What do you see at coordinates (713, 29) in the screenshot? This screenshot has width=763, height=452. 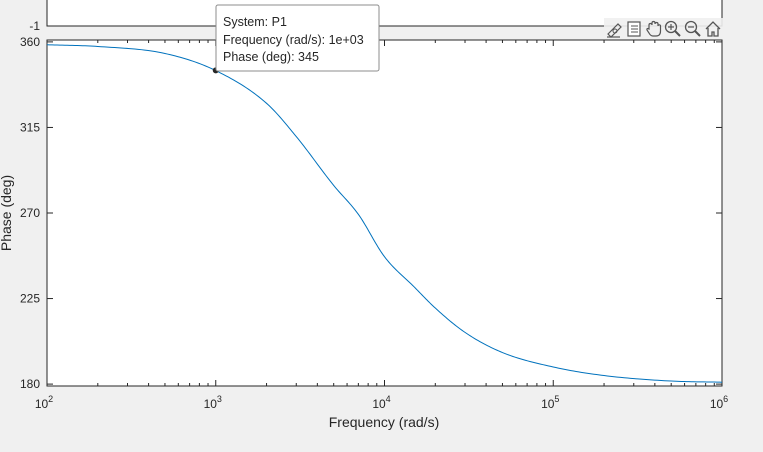 I see `home-icon` at bounding box center [713, 29].